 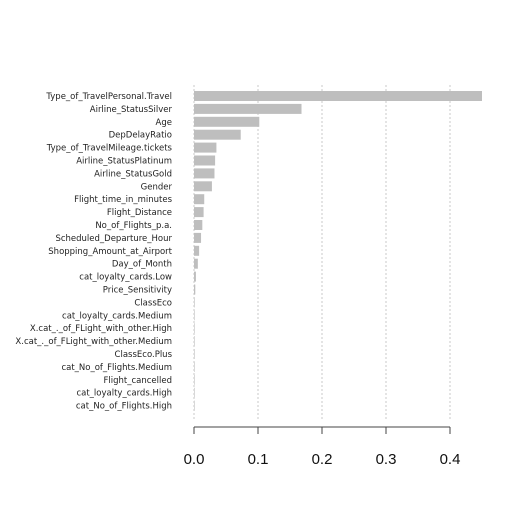 I want to click on x-tick-label-1: 0.1, so click(x=258, y=459).